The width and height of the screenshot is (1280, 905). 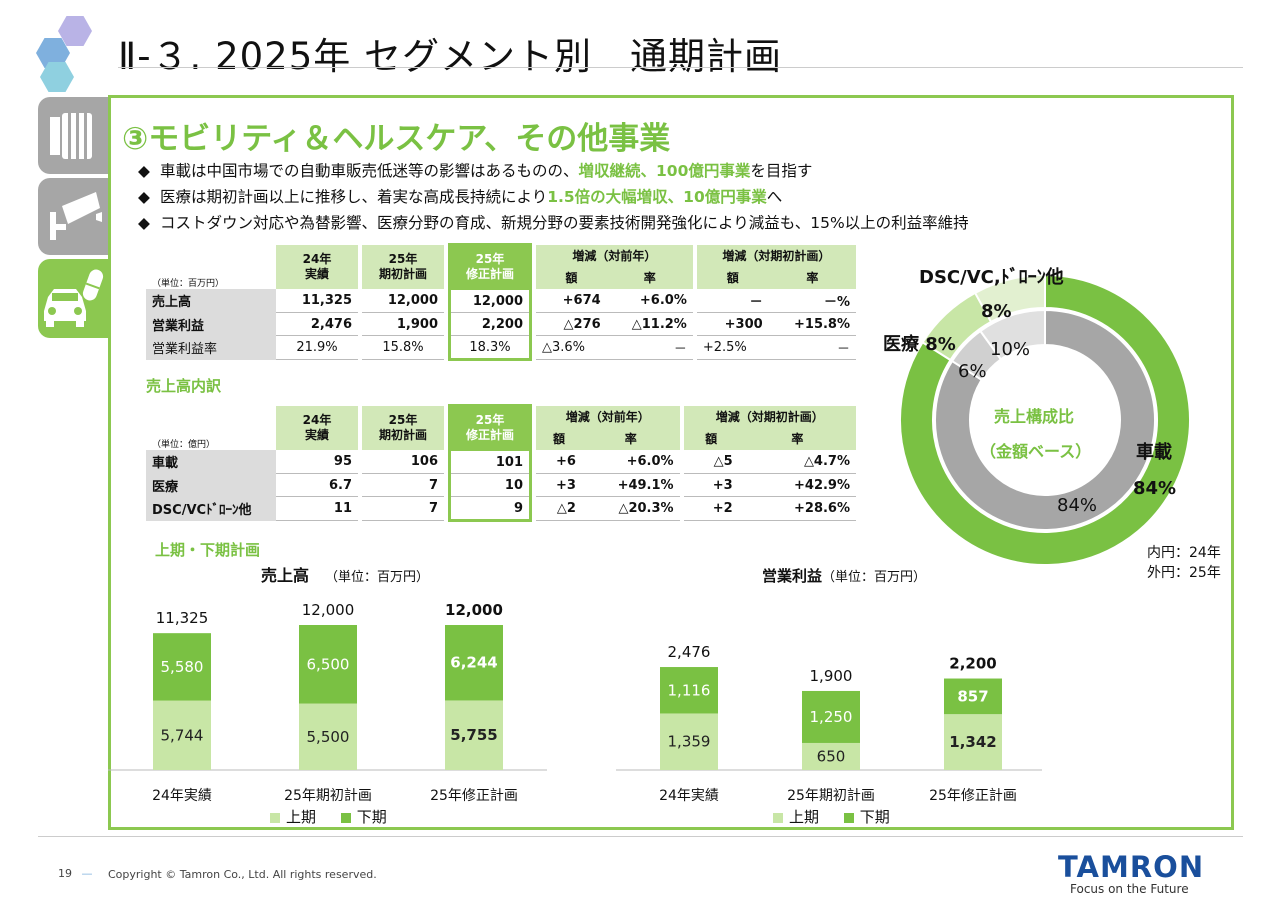 What do you see at coordinates (1131, 867) in the screenshot?
I see `brand-logo: TAMRON` at bounding box center [1131, 867].